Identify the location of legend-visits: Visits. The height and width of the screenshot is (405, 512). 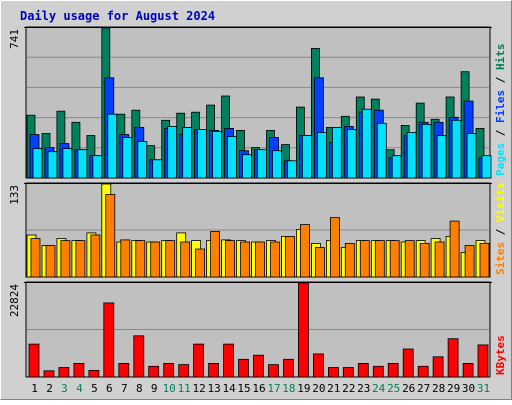
(500, 202).